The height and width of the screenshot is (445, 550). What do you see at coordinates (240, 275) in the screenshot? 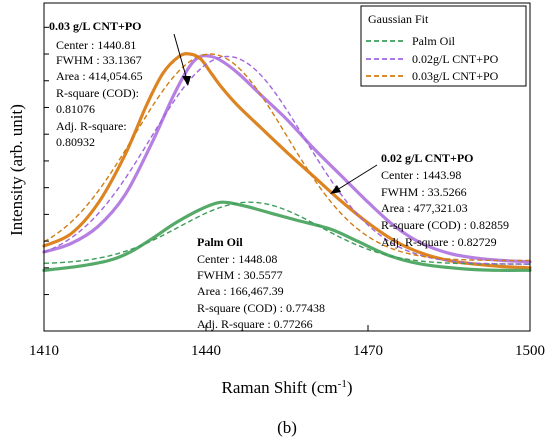
I see `annotation-palm-oil-line: FWHM : 30.5577` at bounding box center [240, 275].